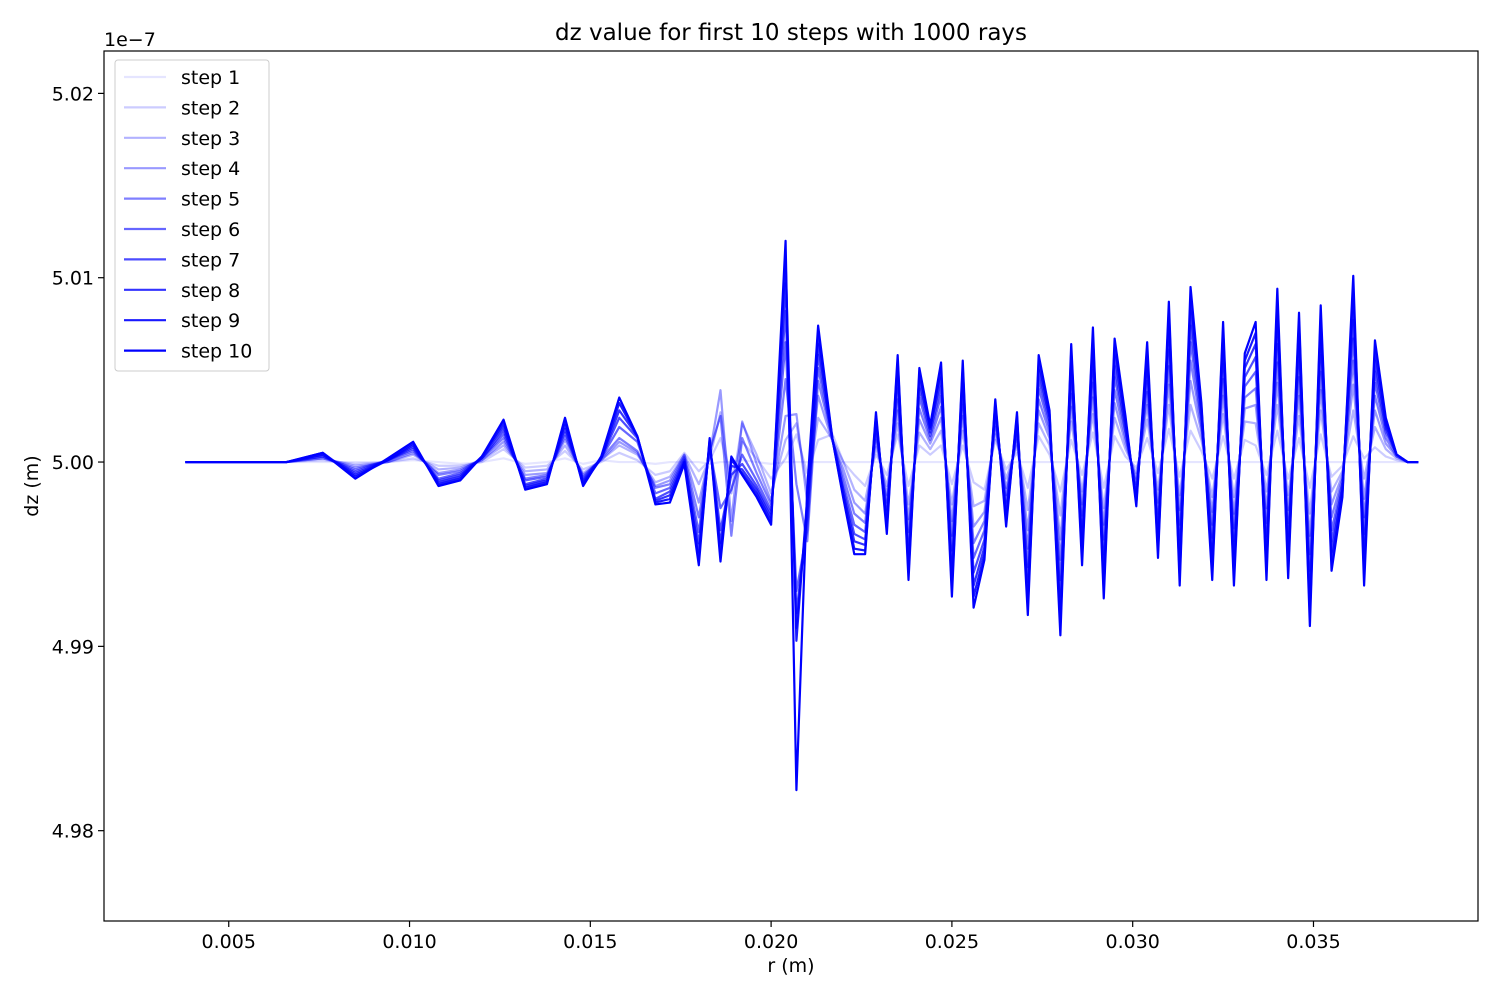 The image size is (1500, 1000). Describe the element at coordinates (73, 463) in the screenshot. I see `y-tick-label: 5.00` at that location.